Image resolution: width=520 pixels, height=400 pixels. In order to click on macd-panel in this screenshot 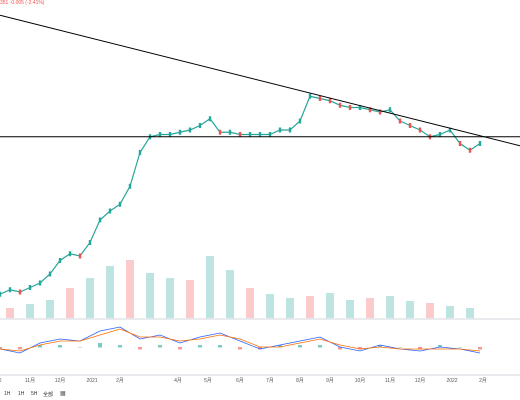, I will do `click(241, 340)`.